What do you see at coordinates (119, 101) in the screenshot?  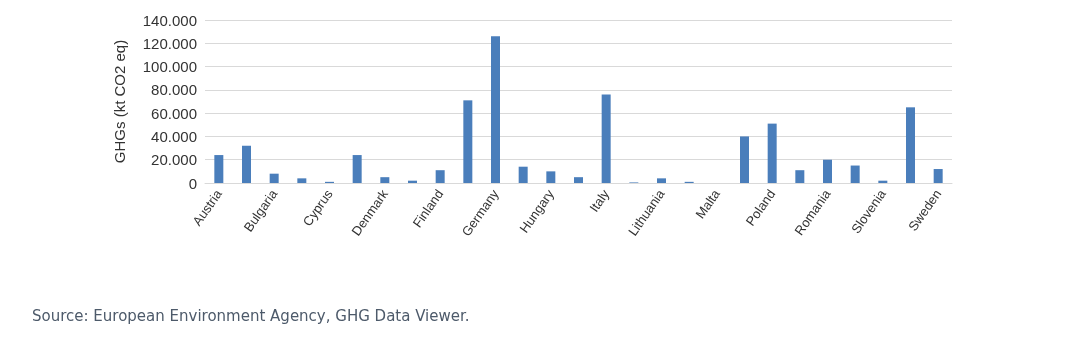 I see `y-axis-title: GHGs (kt CO2 eq)` at bounding box center [119, 101].